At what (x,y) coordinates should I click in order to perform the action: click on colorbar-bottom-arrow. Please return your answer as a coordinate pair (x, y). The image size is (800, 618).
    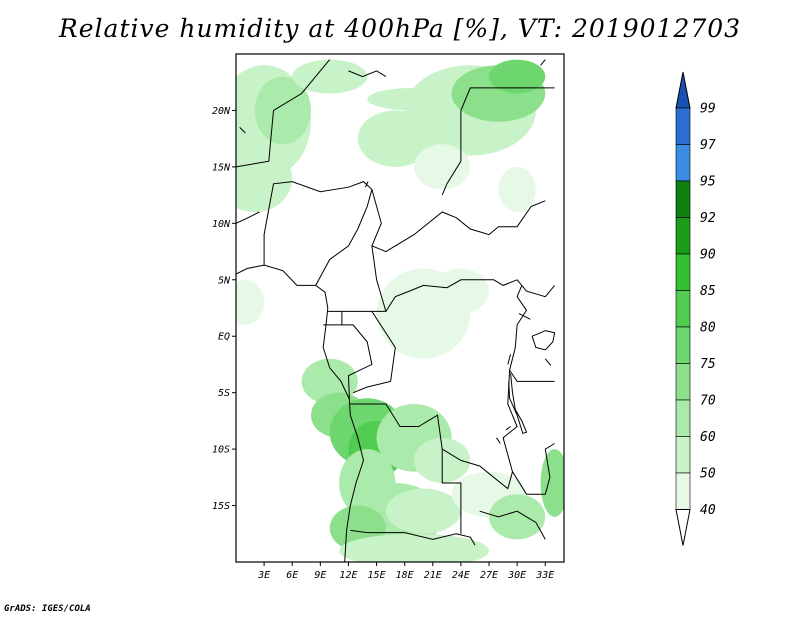
    Looking at the image, I should click on (683, 527).